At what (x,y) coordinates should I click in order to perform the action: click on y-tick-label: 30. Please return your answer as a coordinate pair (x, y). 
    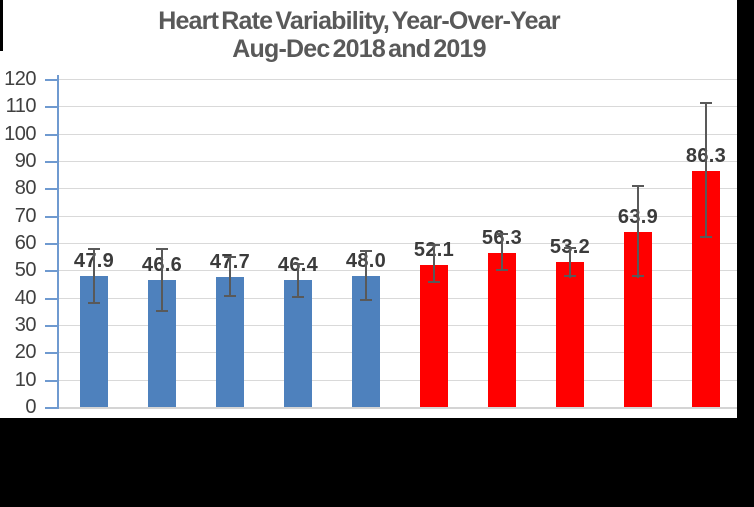
    Looking at the image, I should click on (25, 325).